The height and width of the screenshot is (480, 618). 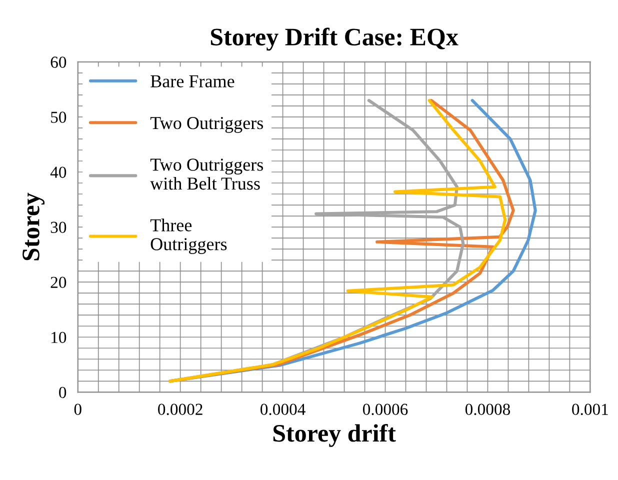 What do you see at coordinates (58, 227) in the screenshot?
I see `y-tick-label: 30` at bounding box center [58, 227].